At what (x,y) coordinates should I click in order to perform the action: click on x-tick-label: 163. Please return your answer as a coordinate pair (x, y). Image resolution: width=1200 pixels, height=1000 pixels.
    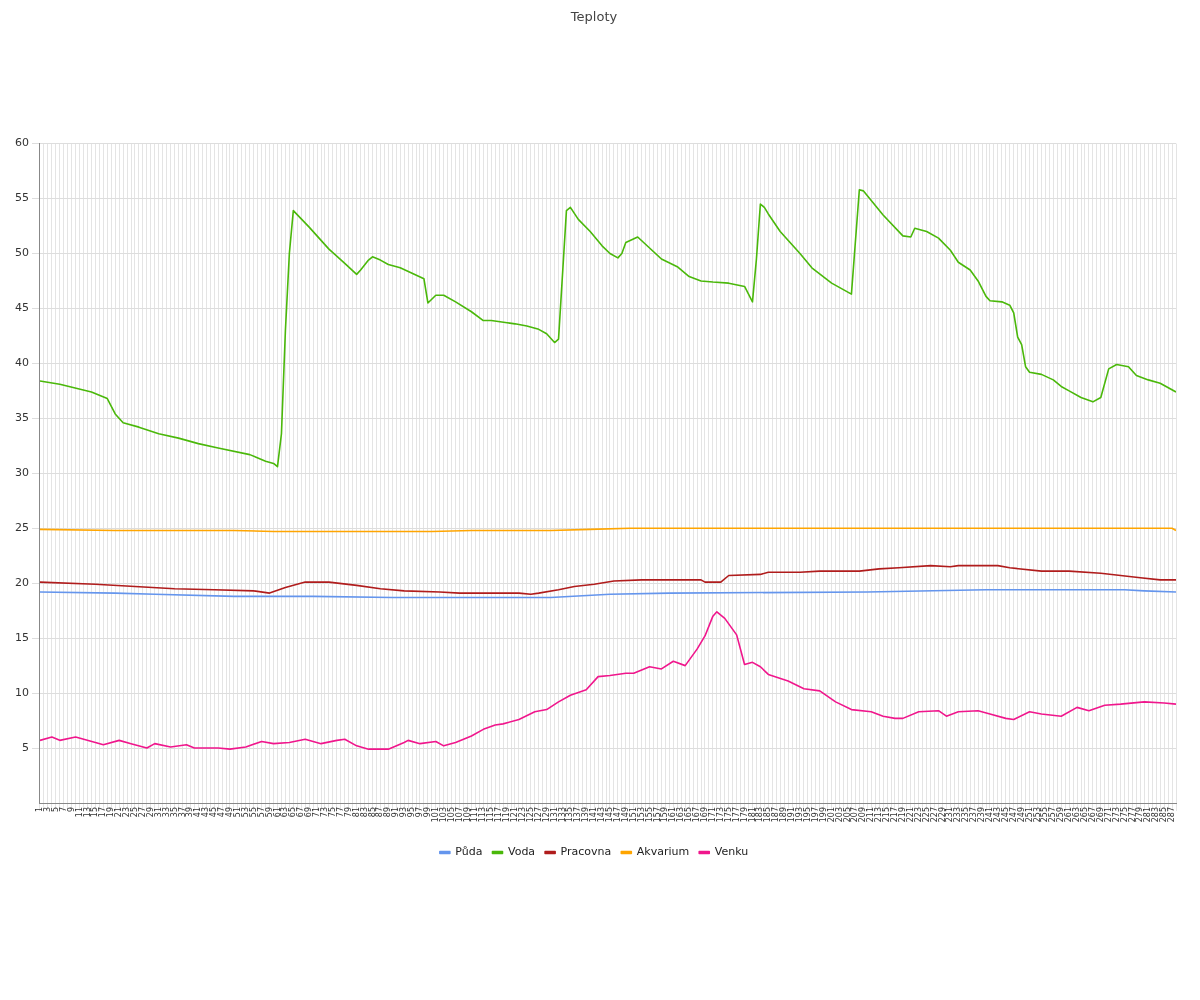
    Looking at the image, I should click on (681, 815).